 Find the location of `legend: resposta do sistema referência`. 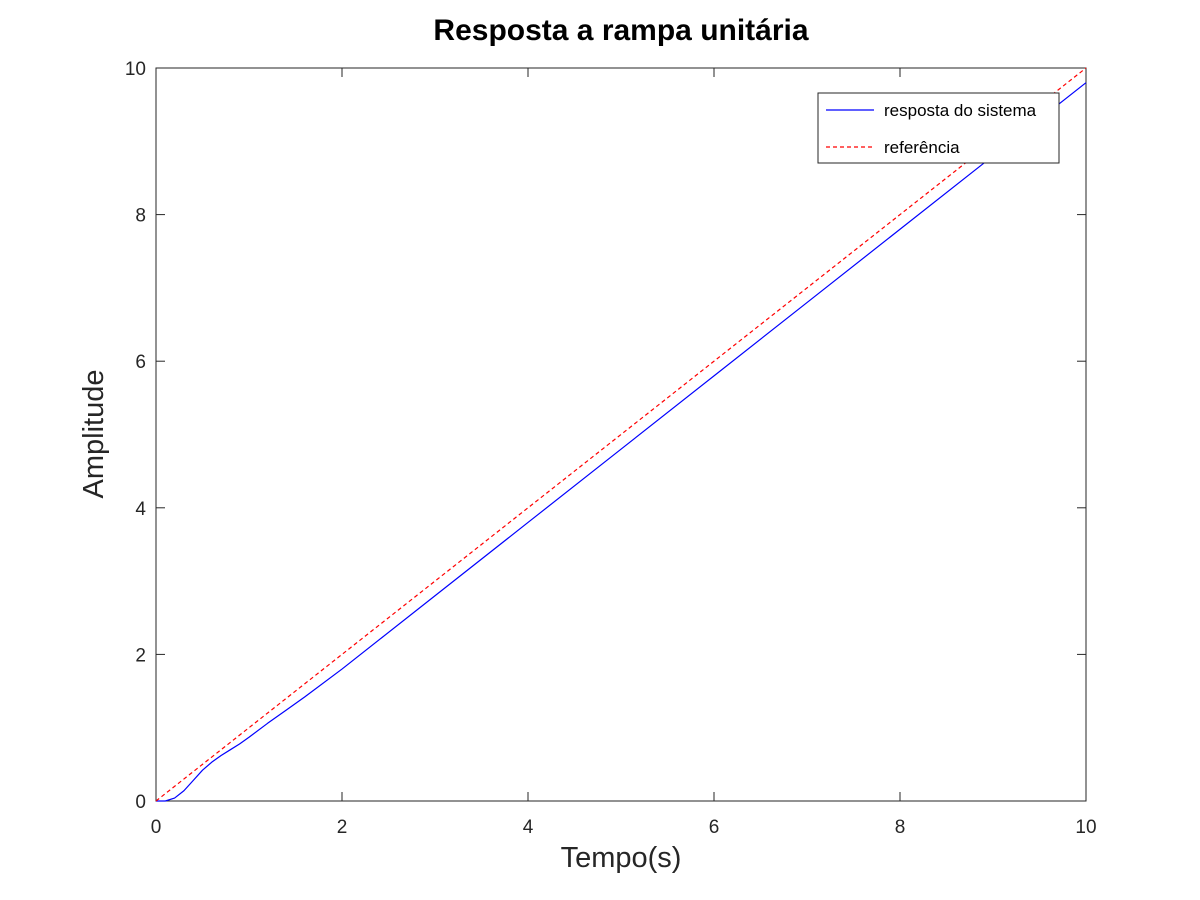

legend: resposta do sistema referência is located at coordinates (938, 128).